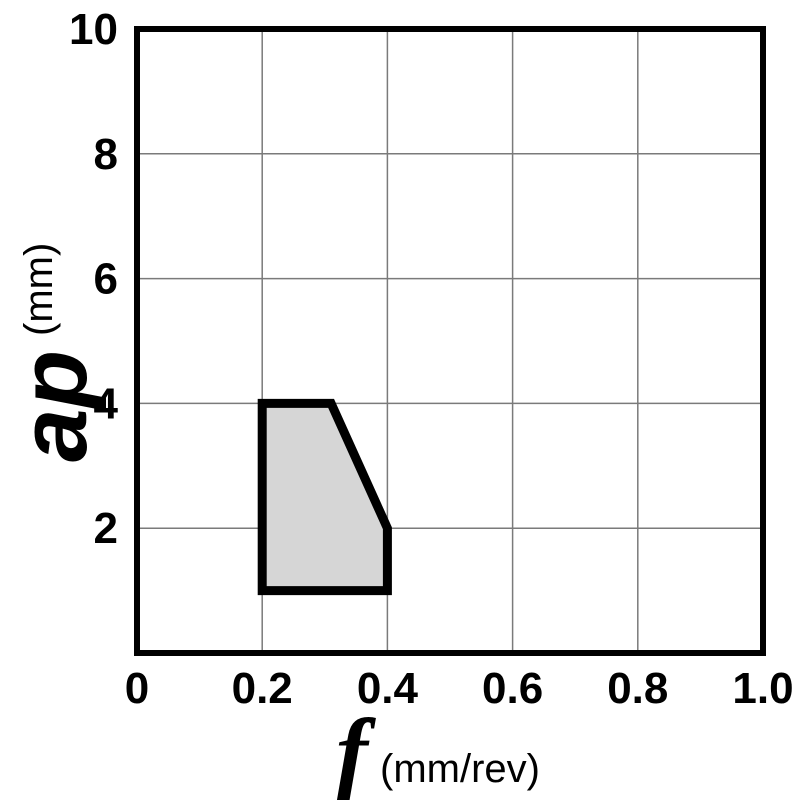 The height and width of the screenshot is (800, 800). I want to click on y-axis-symbol: ap, so click(53, 406).